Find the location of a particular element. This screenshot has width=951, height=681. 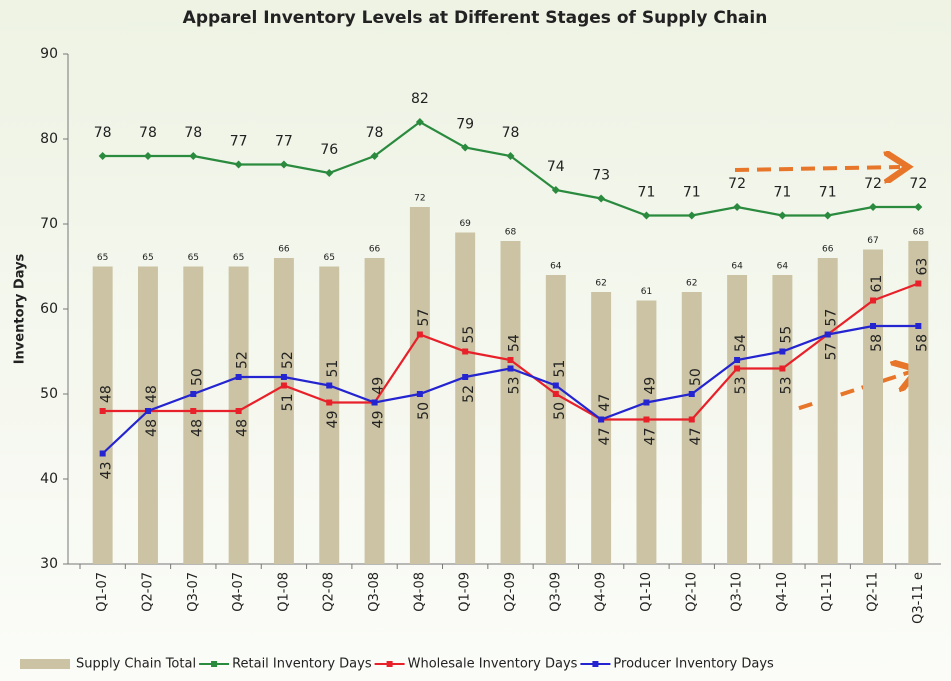

data-label: 43 is located at coordinates (107, 471).